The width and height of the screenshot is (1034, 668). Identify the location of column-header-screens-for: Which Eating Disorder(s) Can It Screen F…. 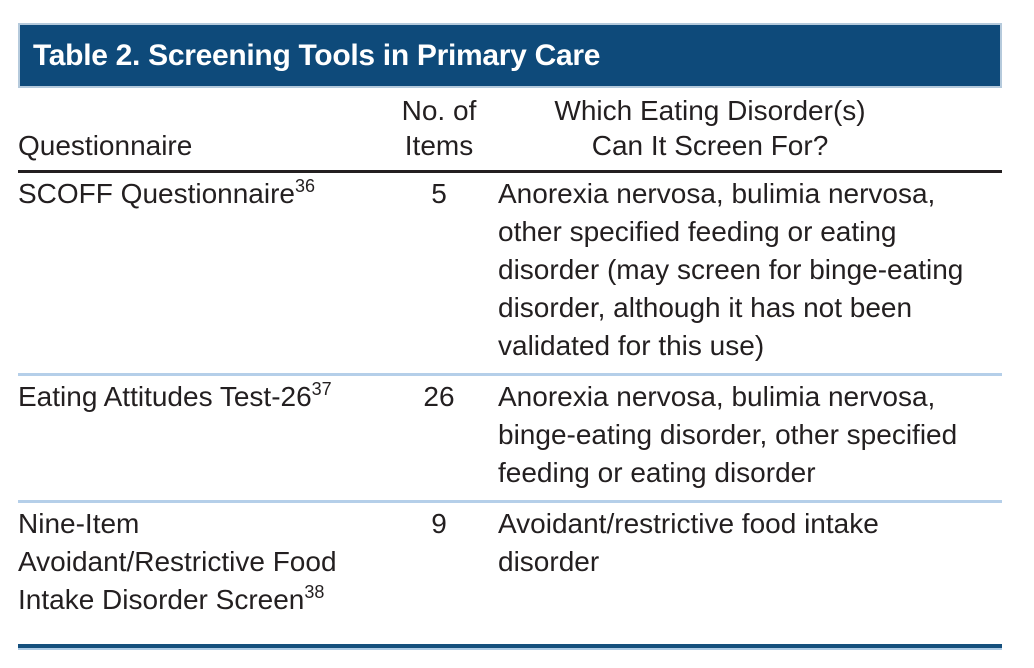
(750, 128).